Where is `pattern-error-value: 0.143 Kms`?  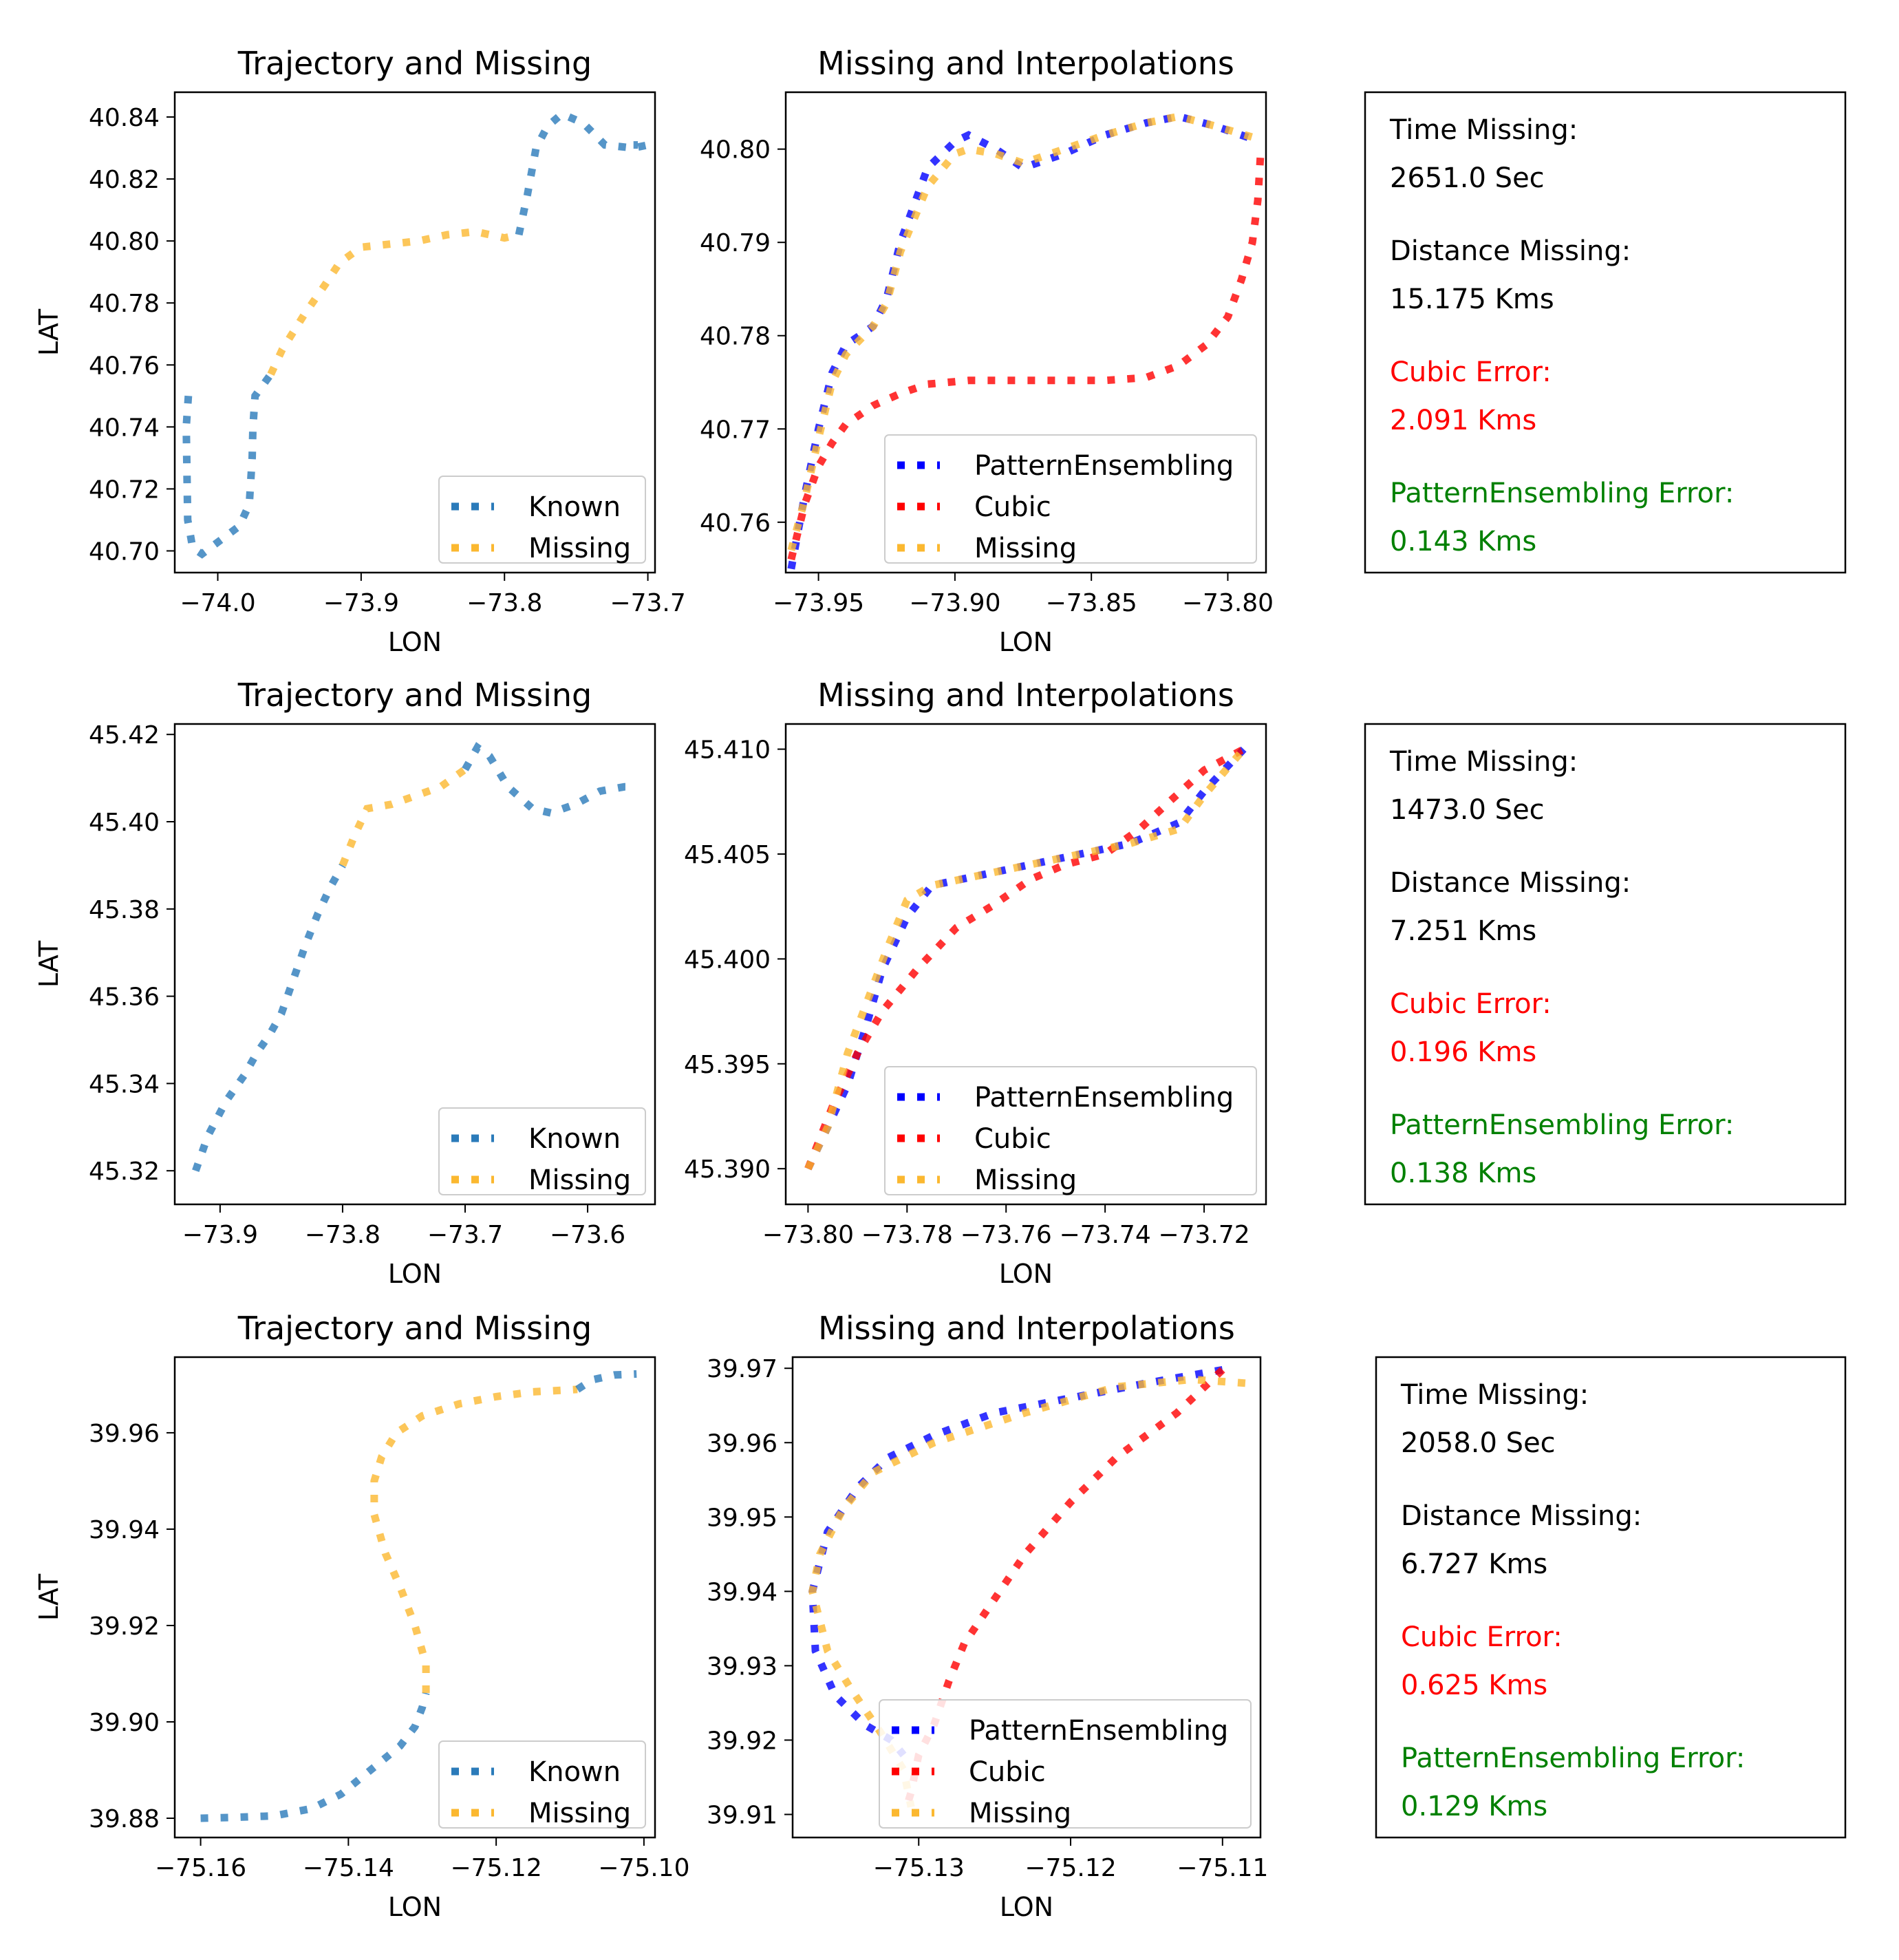
pattern-error-value: 0.143 Kms is located at coordinates (1463, 541).